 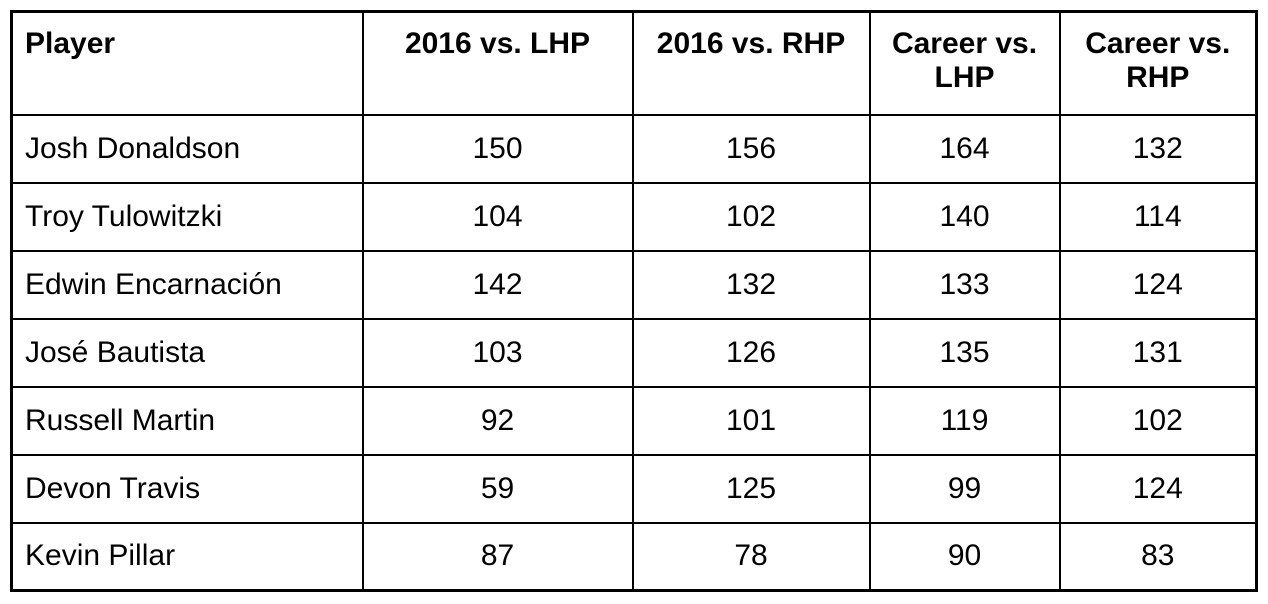 I want to click on player-name-cell: José Bautista, so click(x=187, y=352).